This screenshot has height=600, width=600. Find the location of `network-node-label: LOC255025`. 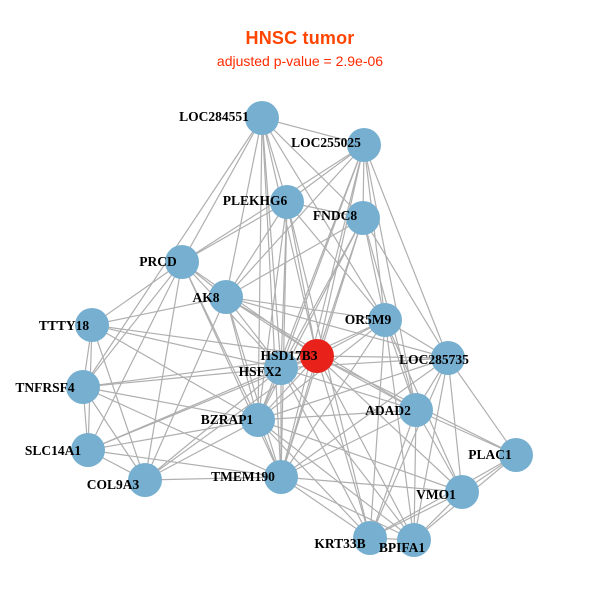

network-node-label: LOC255025 is located at coordinates (326, 142).